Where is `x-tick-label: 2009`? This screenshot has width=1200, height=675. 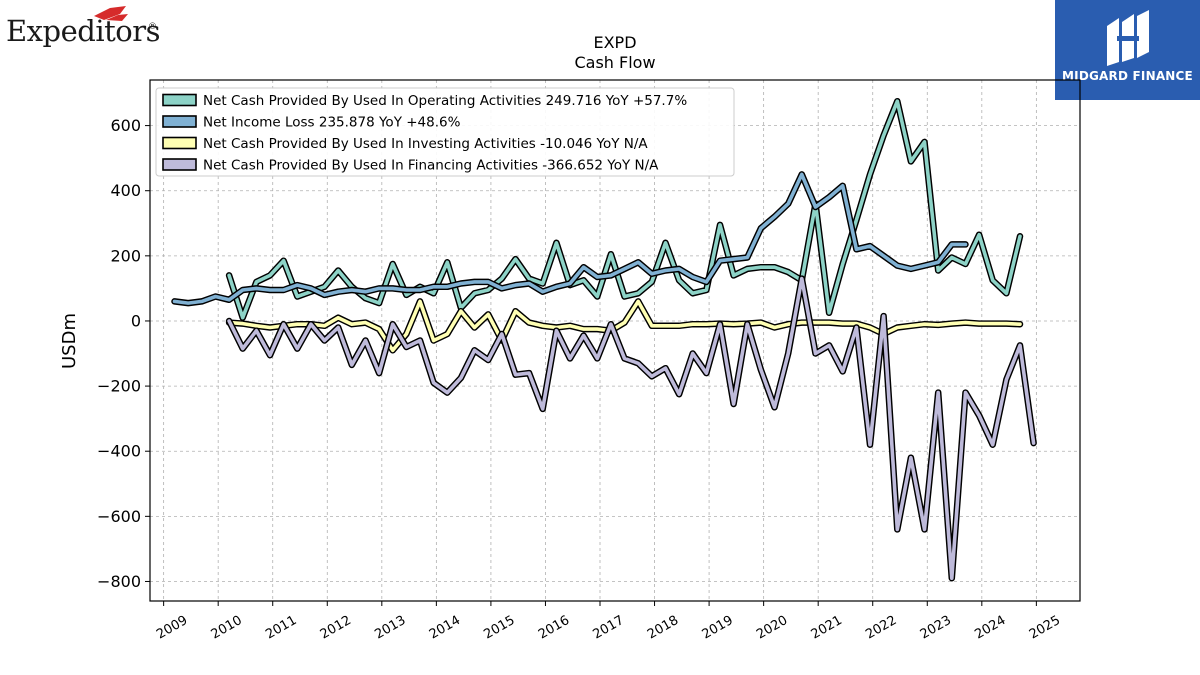 x-tick-label: 2009 is located at coordinates (172, 628).